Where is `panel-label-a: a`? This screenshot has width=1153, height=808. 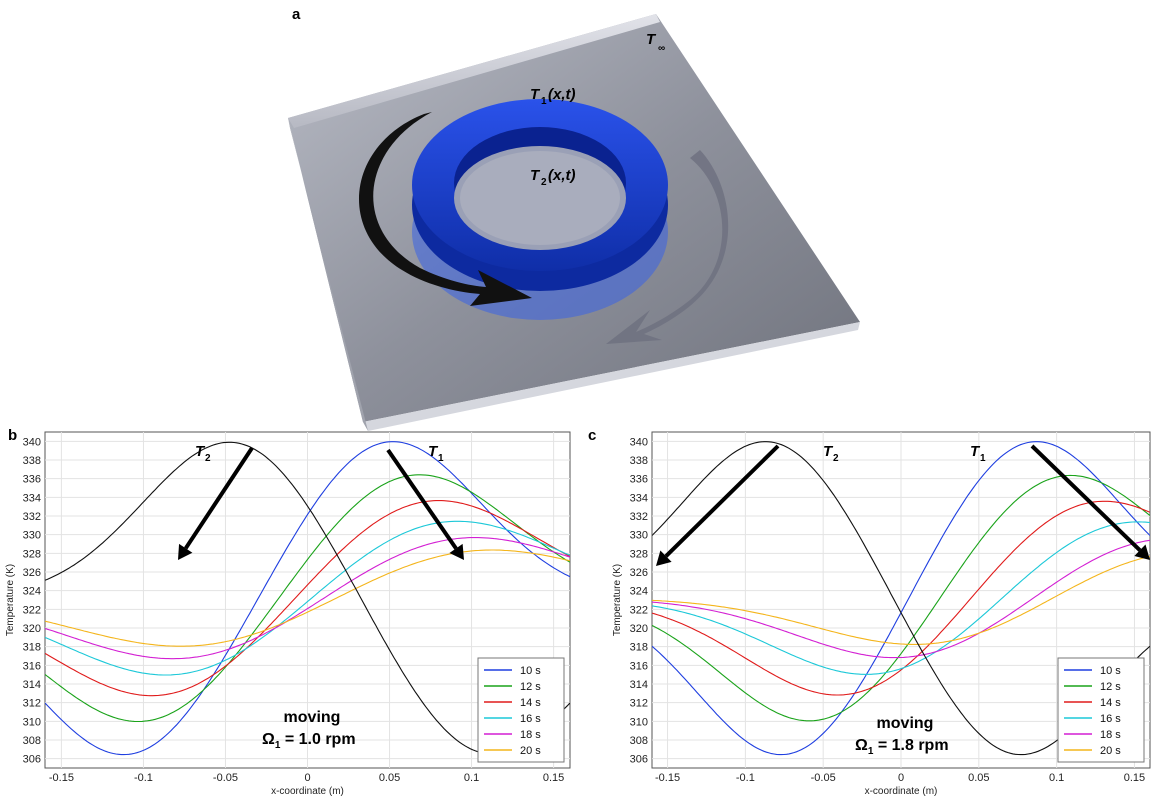 panel-label-a: a is located at coordinates (296, 14).